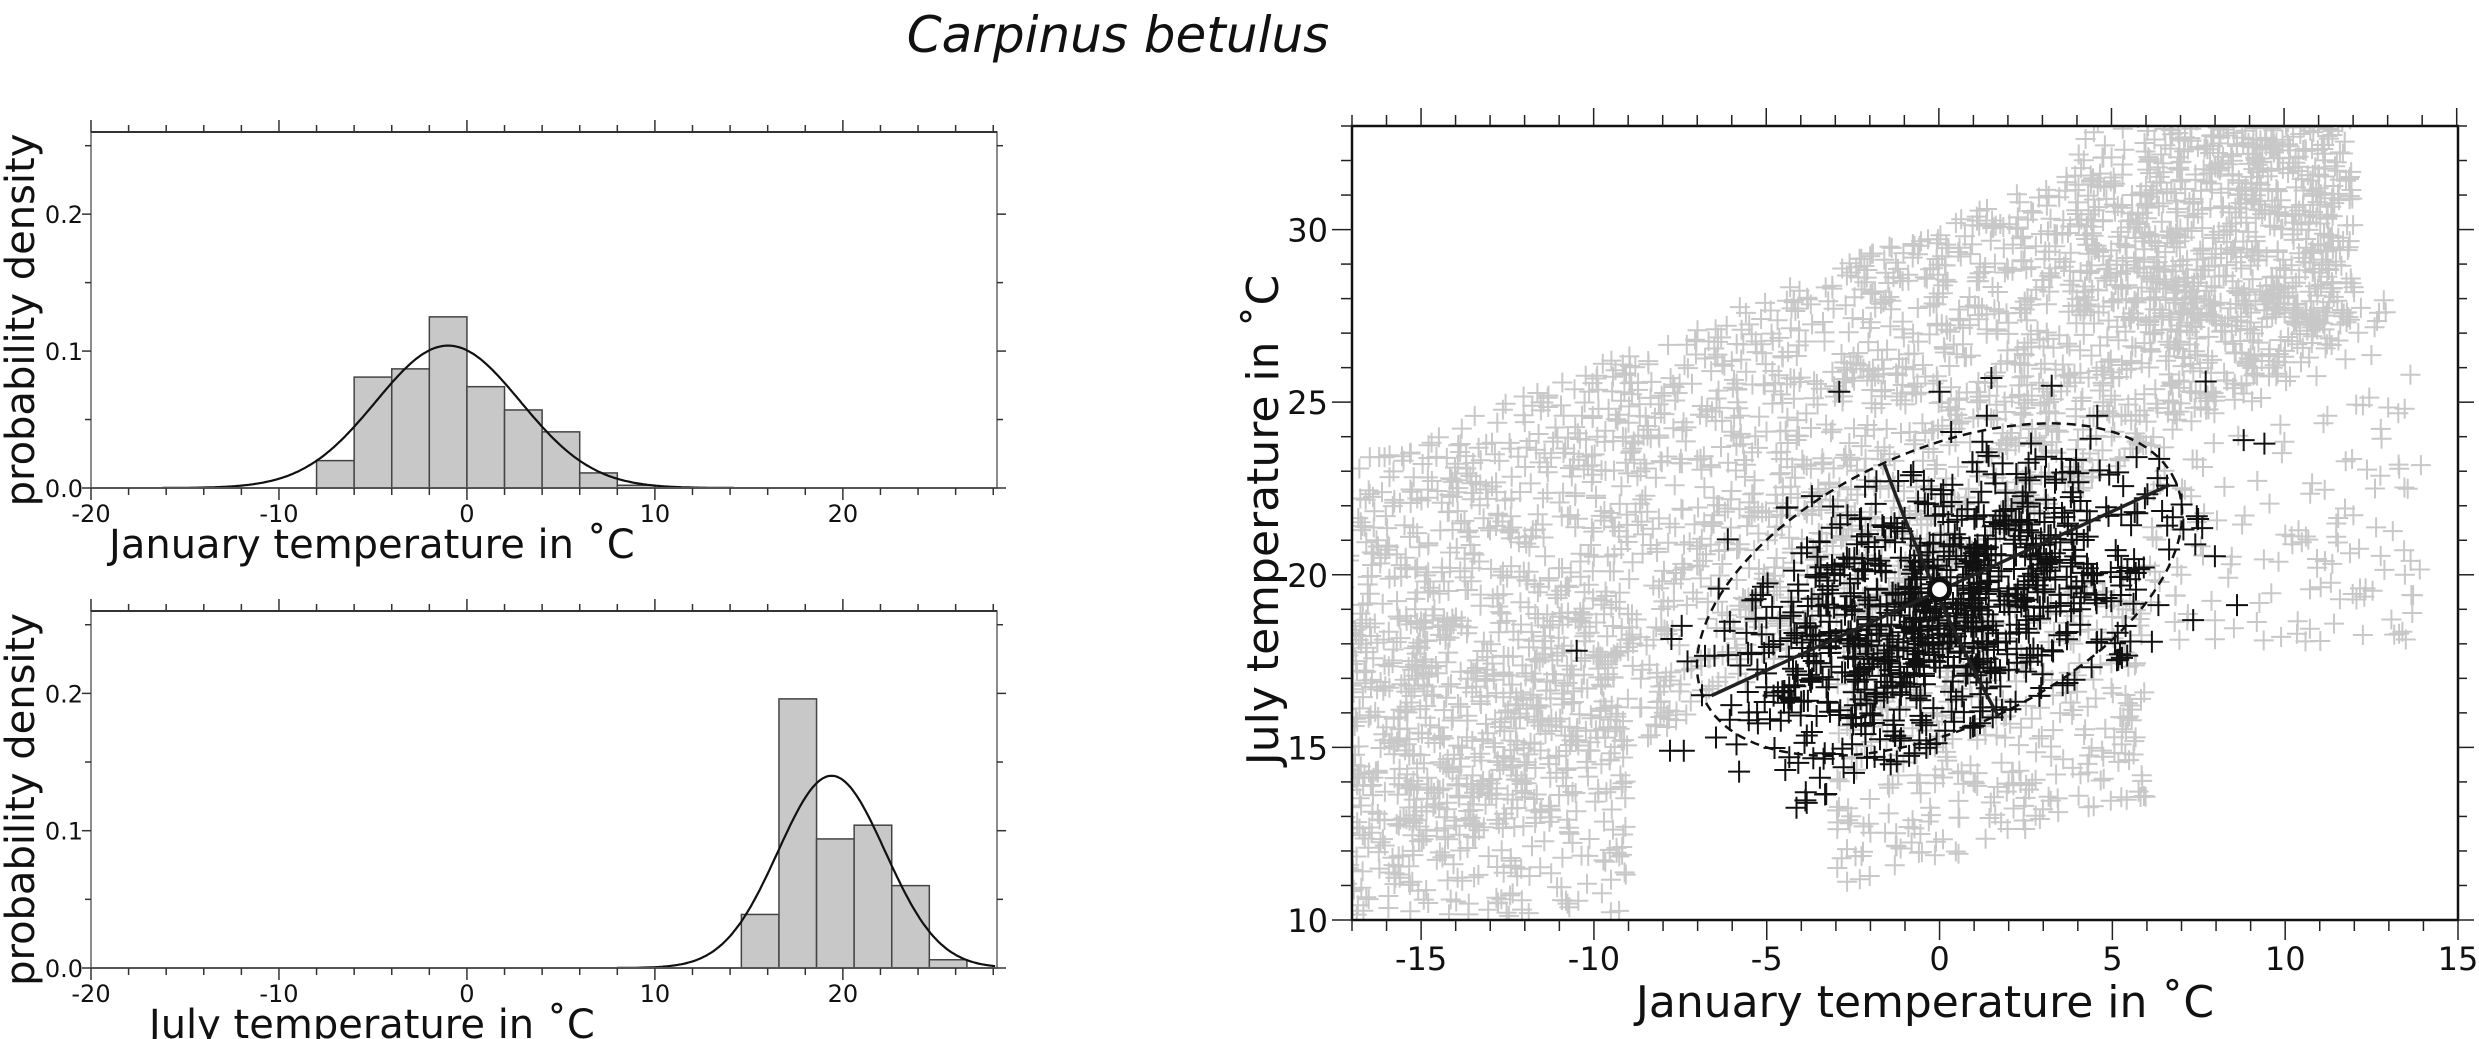 The height and width of the screenshot is (1039, 2479). Describe the element at coordinates (1767, 959) in the screenshot. I see `x-tick-label: -5` at that location.